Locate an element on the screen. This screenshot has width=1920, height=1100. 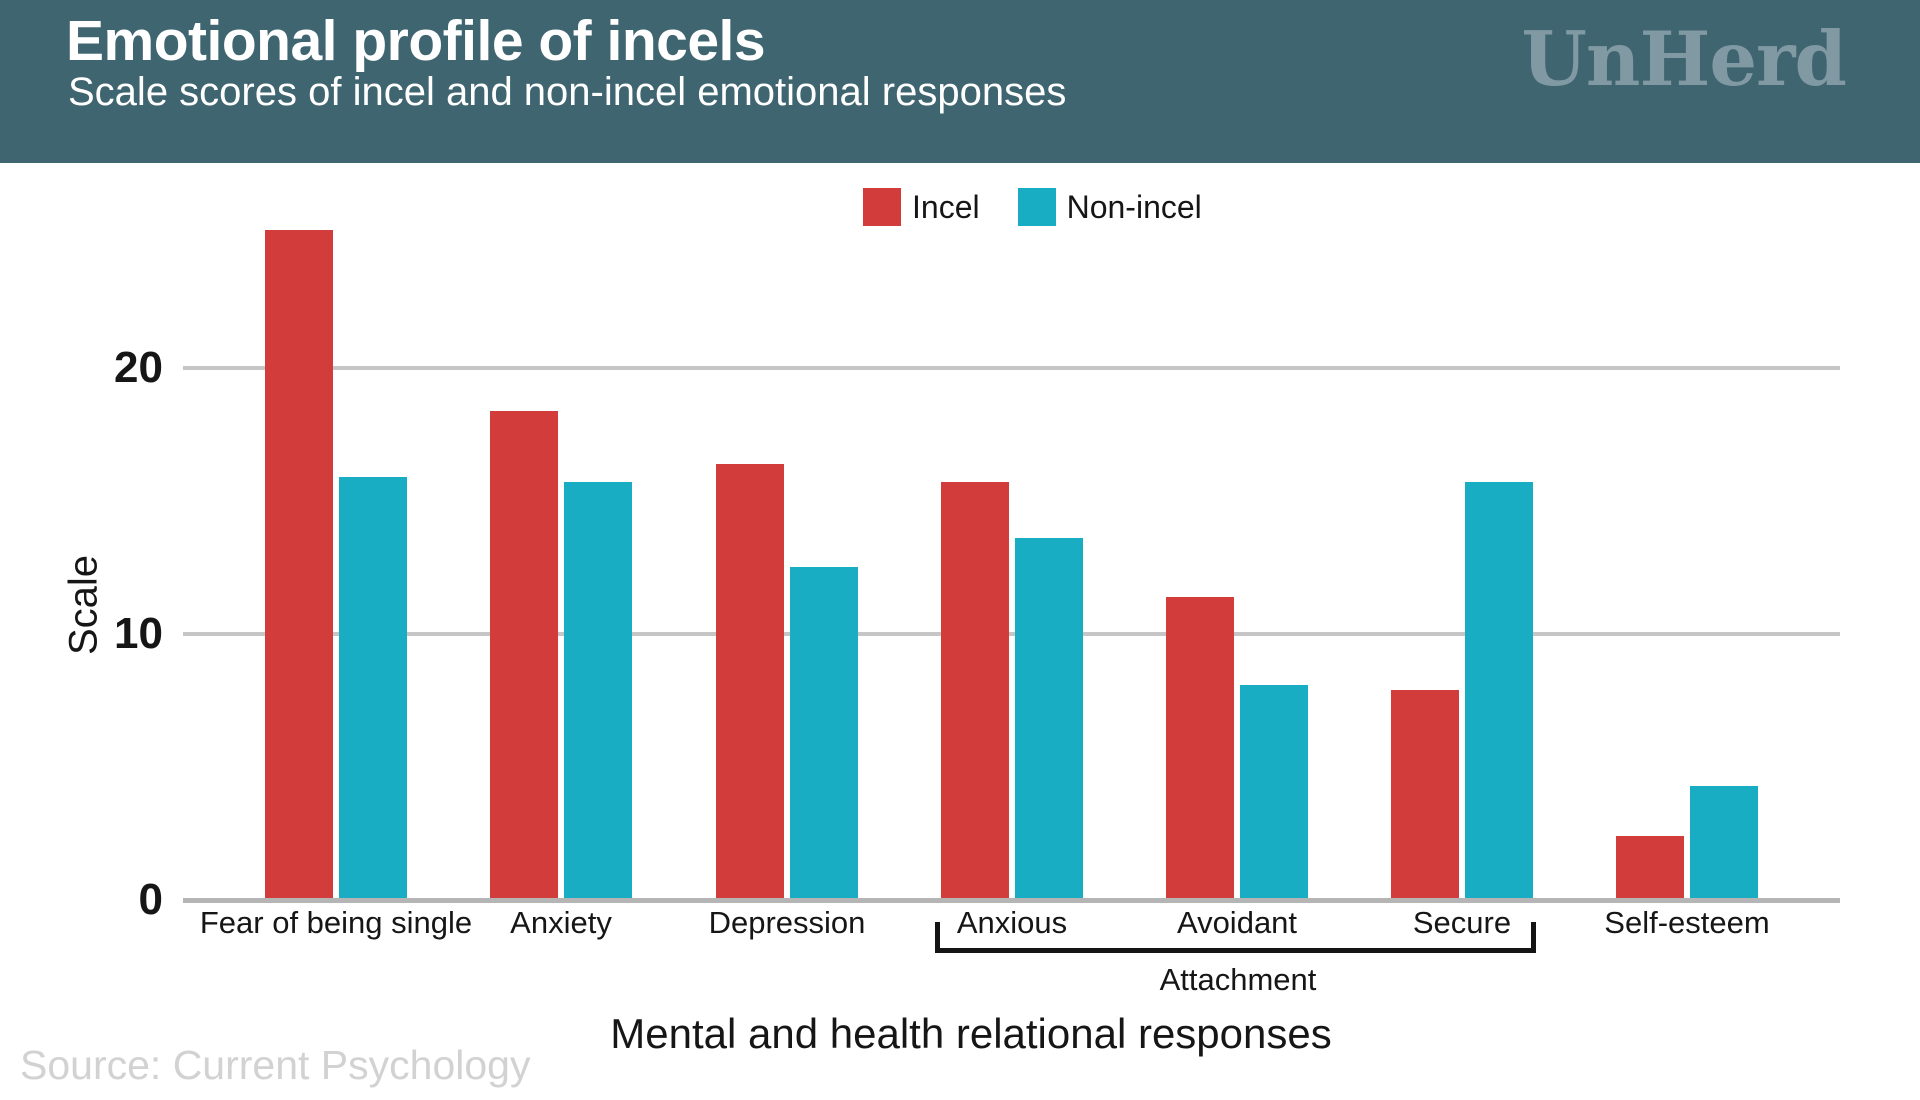
y-tick-label-10: 10 is located at coordinates (138, 633).